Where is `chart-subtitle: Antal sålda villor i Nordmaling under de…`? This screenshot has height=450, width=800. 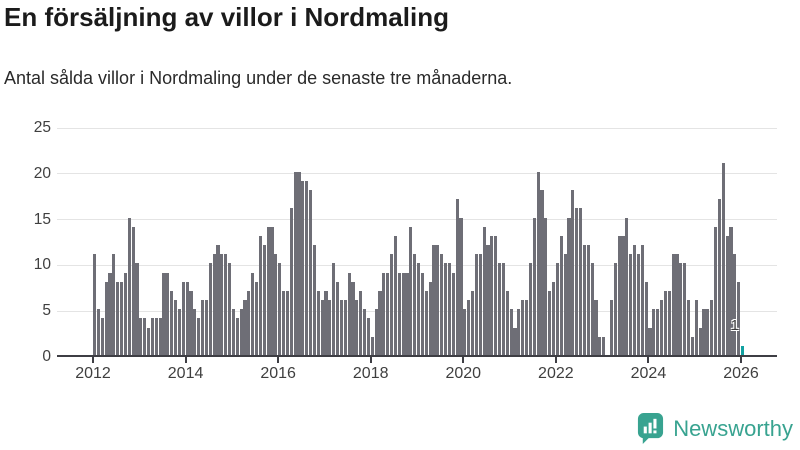
chart-subtitle: Antal sålda villor i Nordmaling under de… is located at coordinates (258, 78).